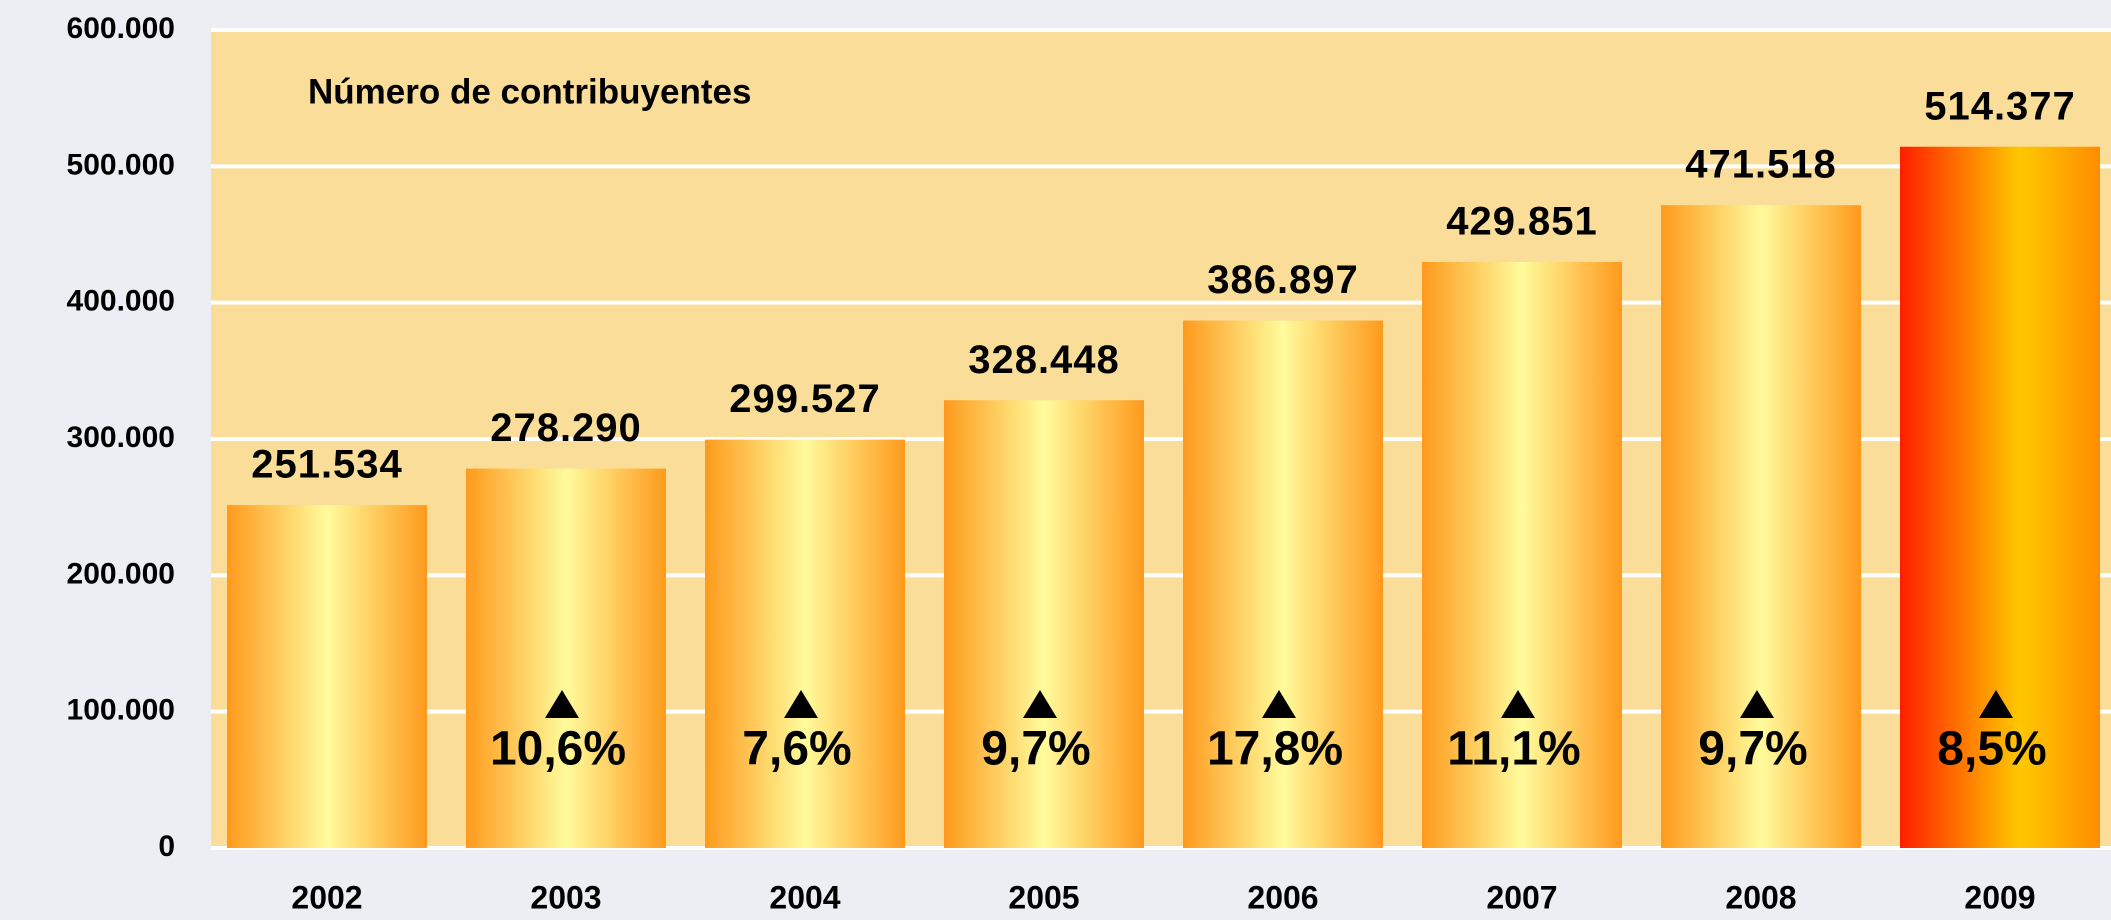 The width and height of the screenshot is (2111, 920). Describe the element at coordinates (166, 846) in the screenshot. I see `y-tick-label: 0` at that location.